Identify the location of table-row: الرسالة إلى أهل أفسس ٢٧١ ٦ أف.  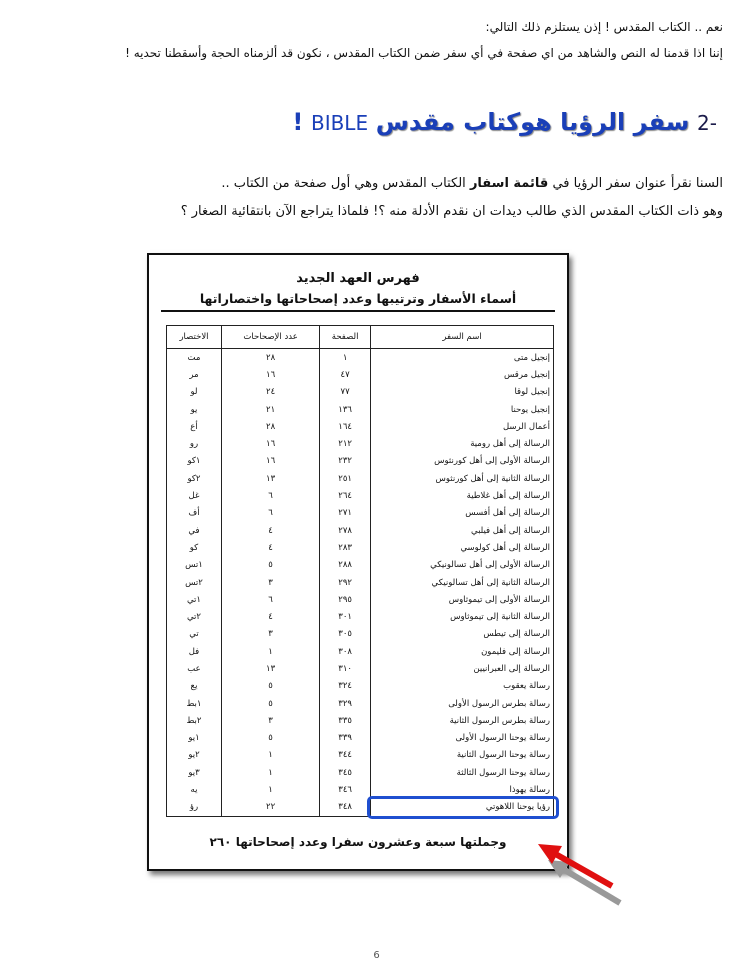
(360, 513).